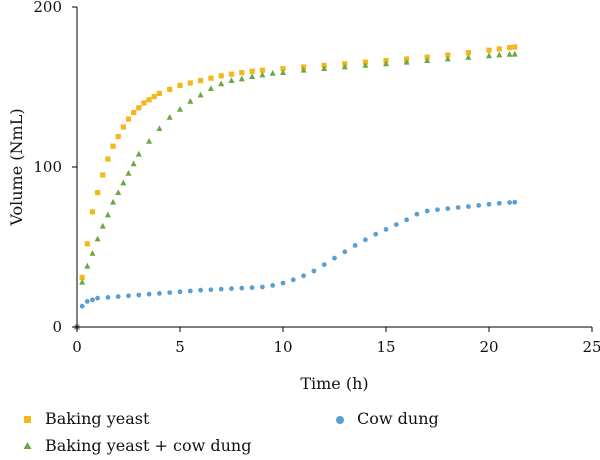 This screenshot has height=460, width=600. Describe the element at coordinates (47, 167) in the screenshot. I see `y-tick-label: 100` at that location.